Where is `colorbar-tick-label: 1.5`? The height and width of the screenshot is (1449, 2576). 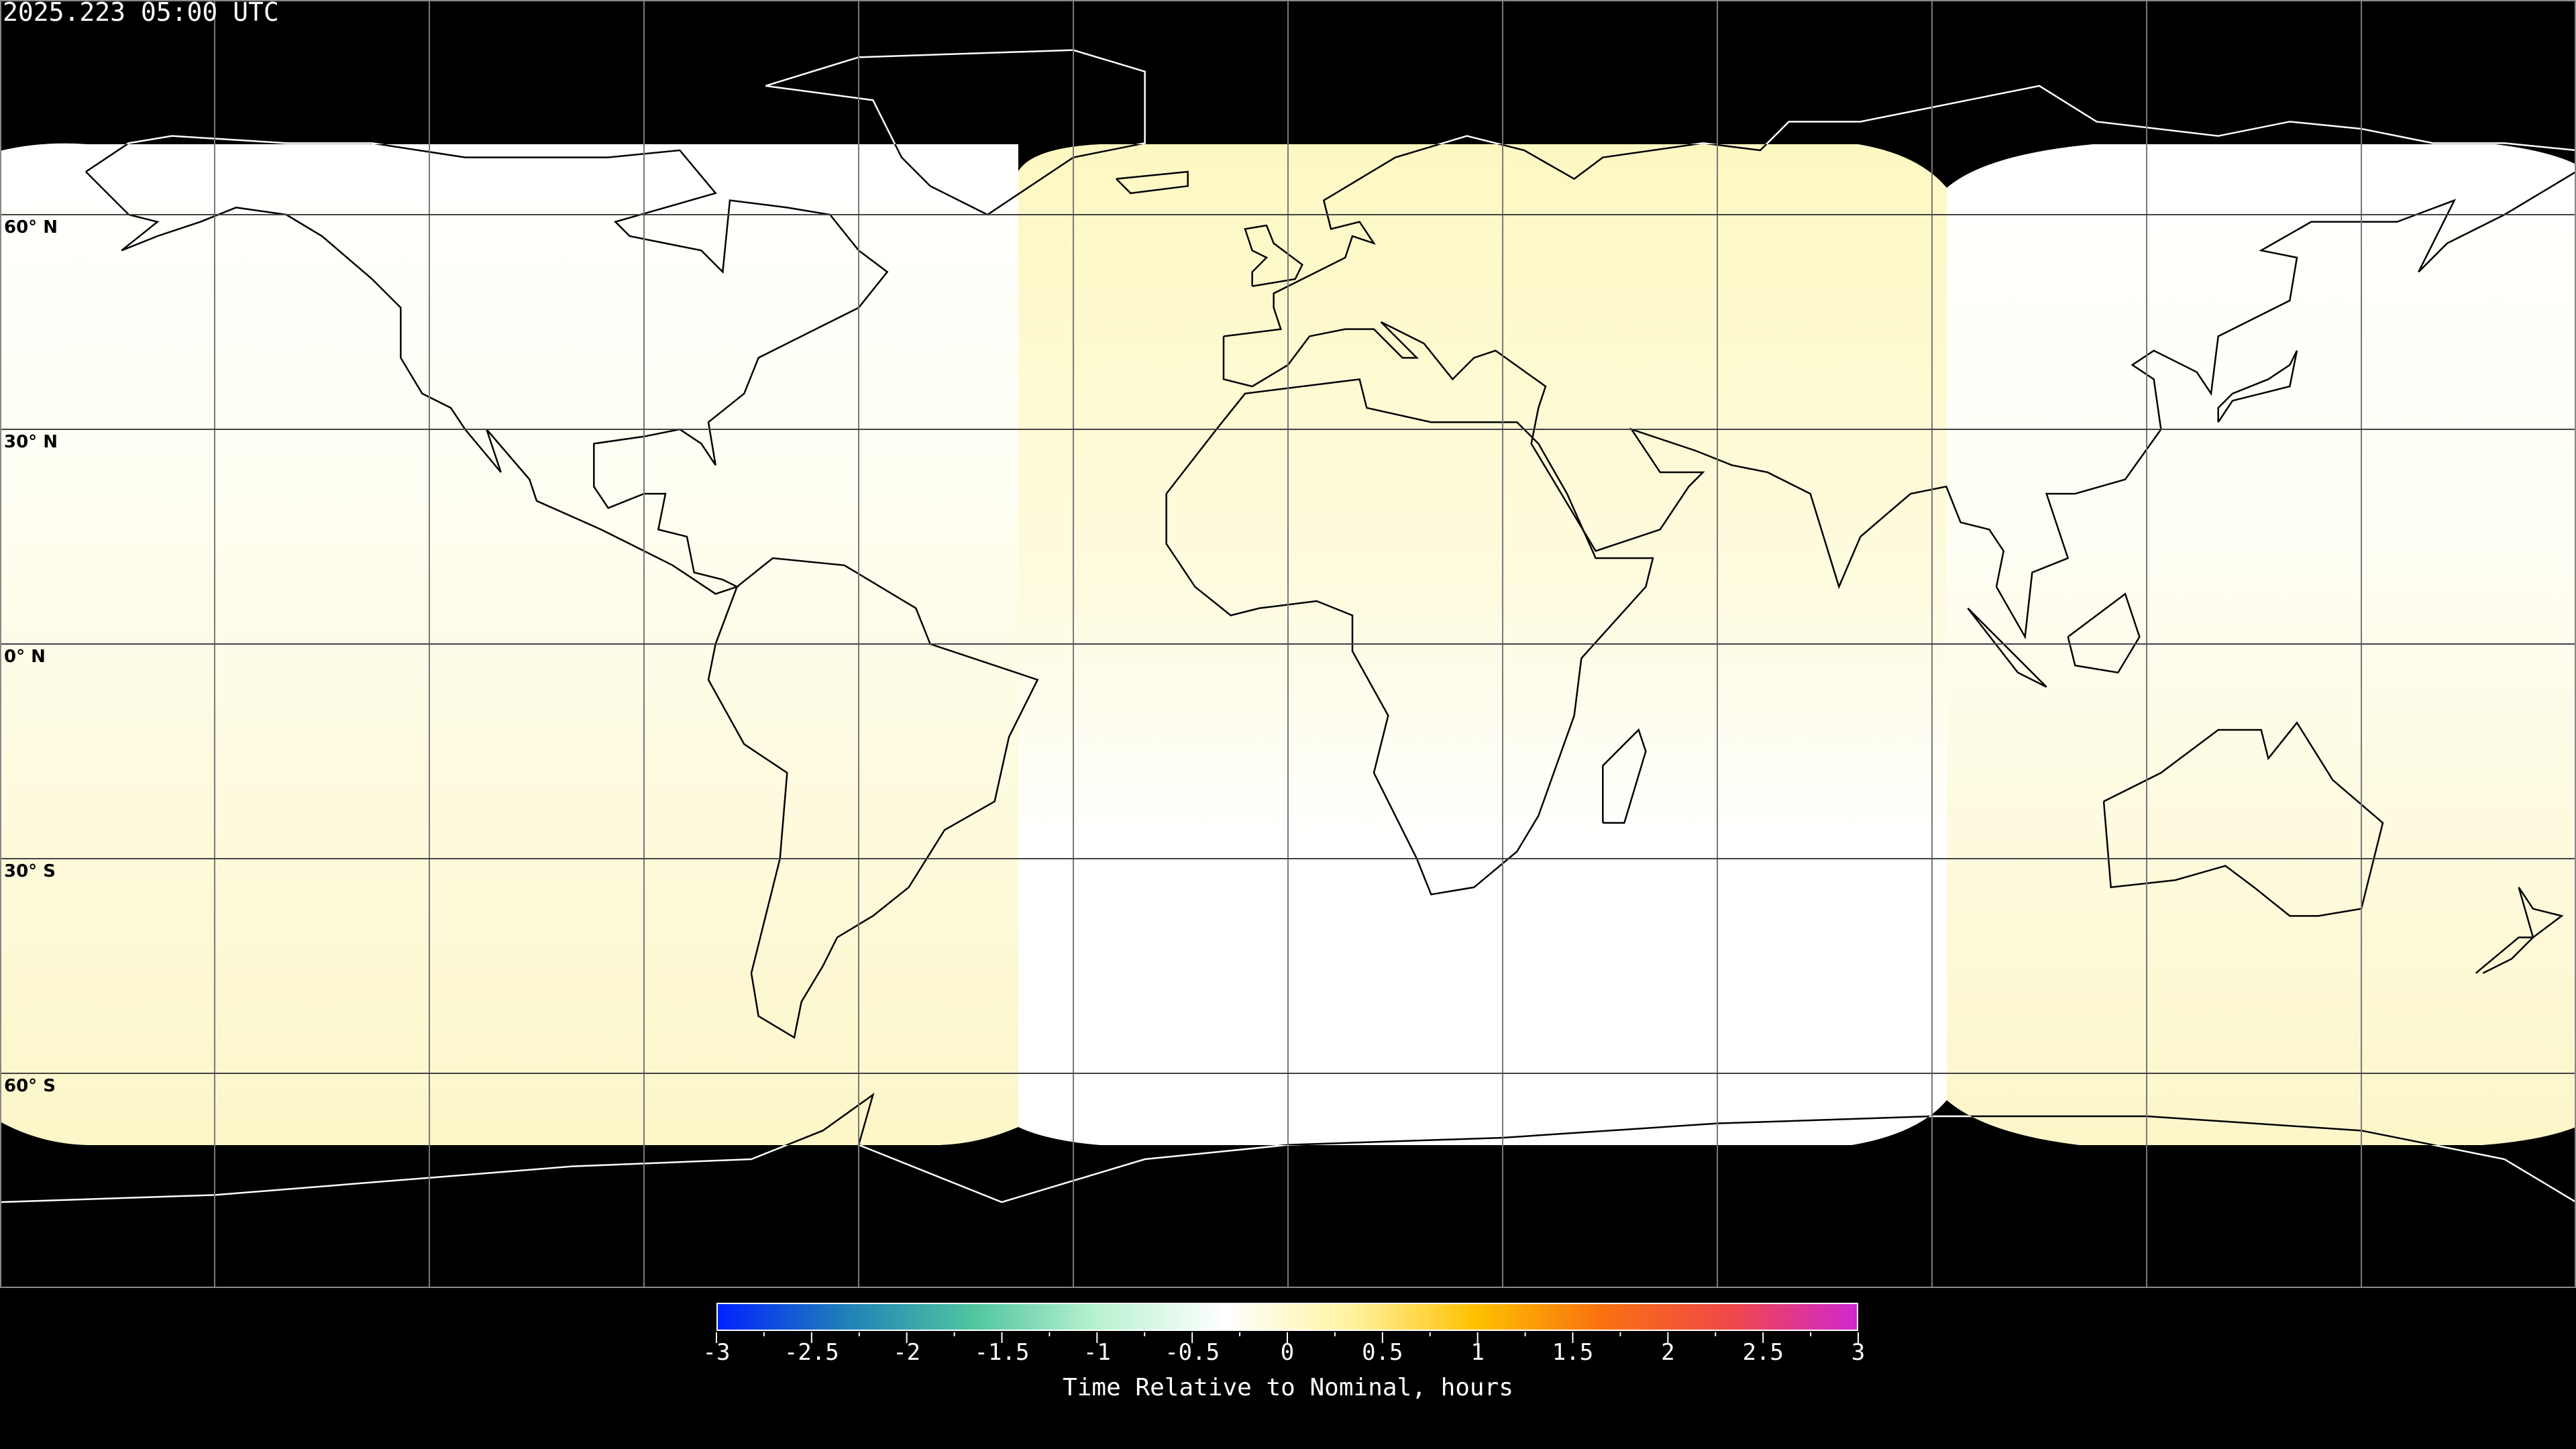 colorbar-tick-label: 1.5 is located at coordinates (1573, 1352).